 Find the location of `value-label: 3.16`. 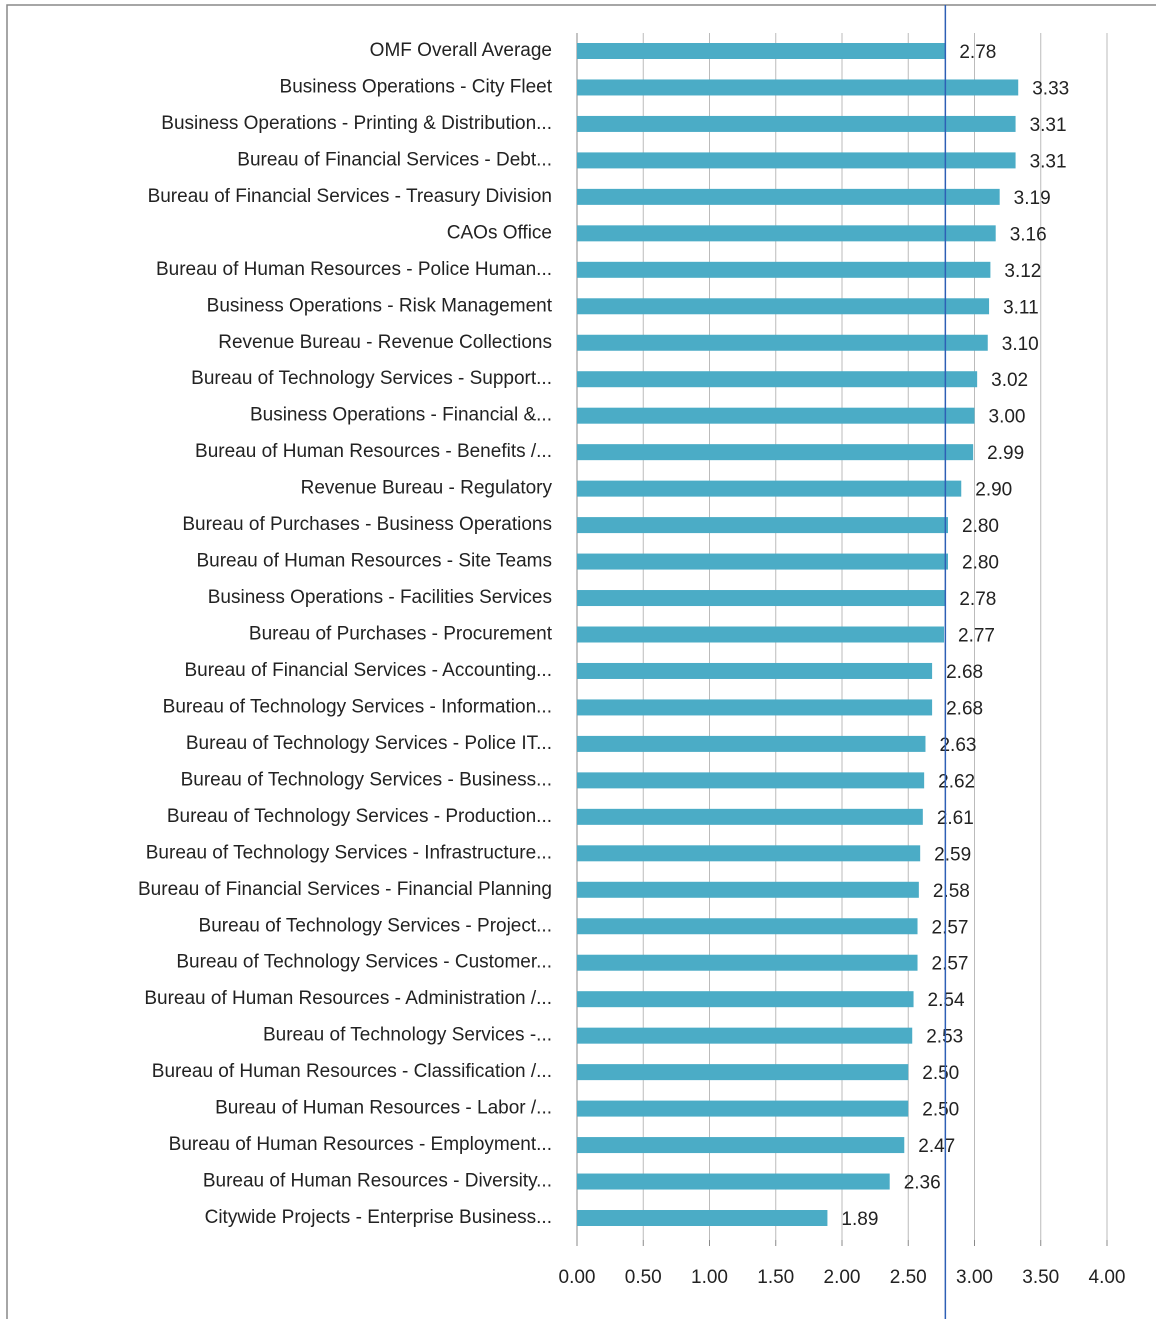

value-label: 3.16 is located at coordinates (1028, 234).